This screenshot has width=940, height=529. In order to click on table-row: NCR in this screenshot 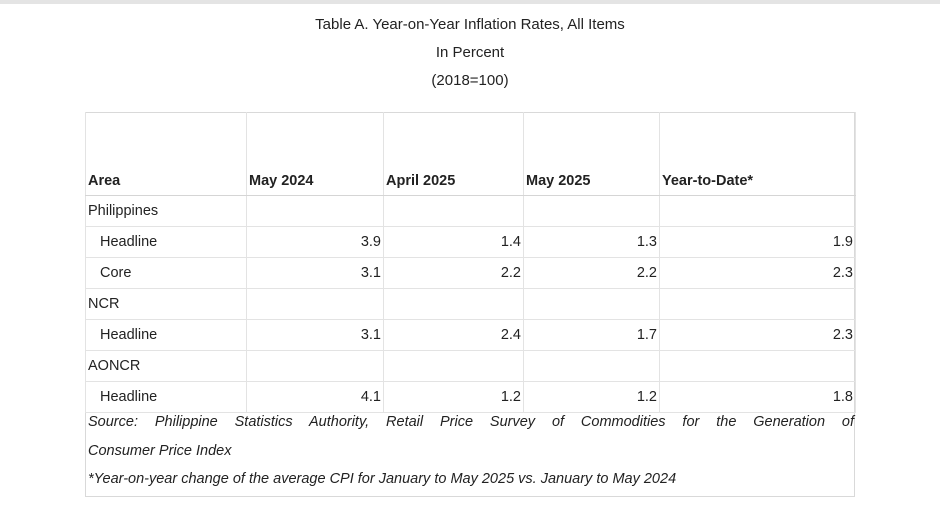, I will do `click(470, 304)`.